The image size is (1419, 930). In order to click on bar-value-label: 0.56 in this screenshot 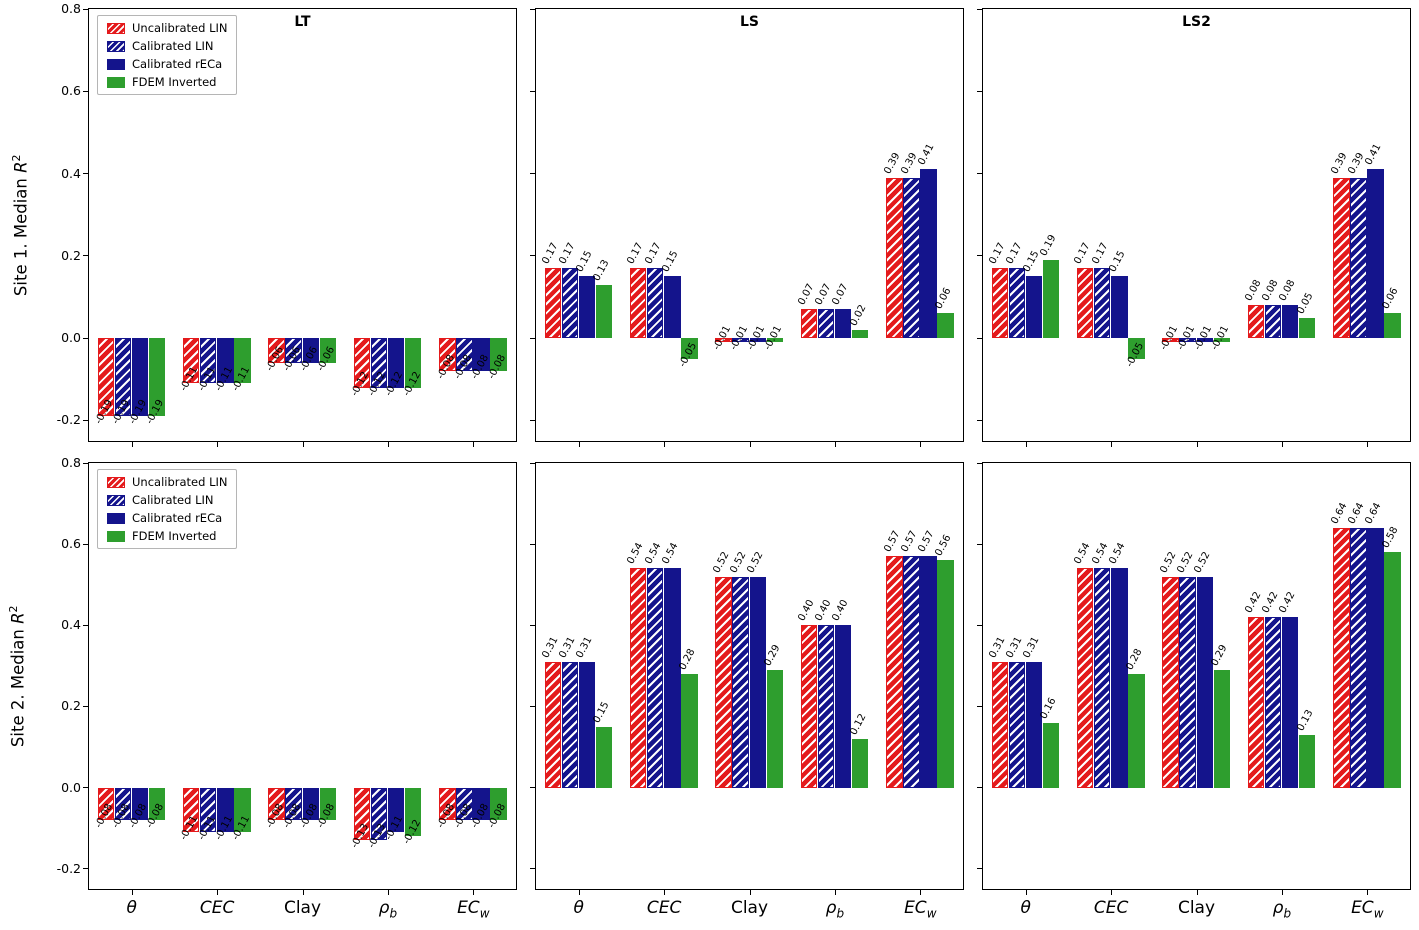, I will do `click(943, 546)`.